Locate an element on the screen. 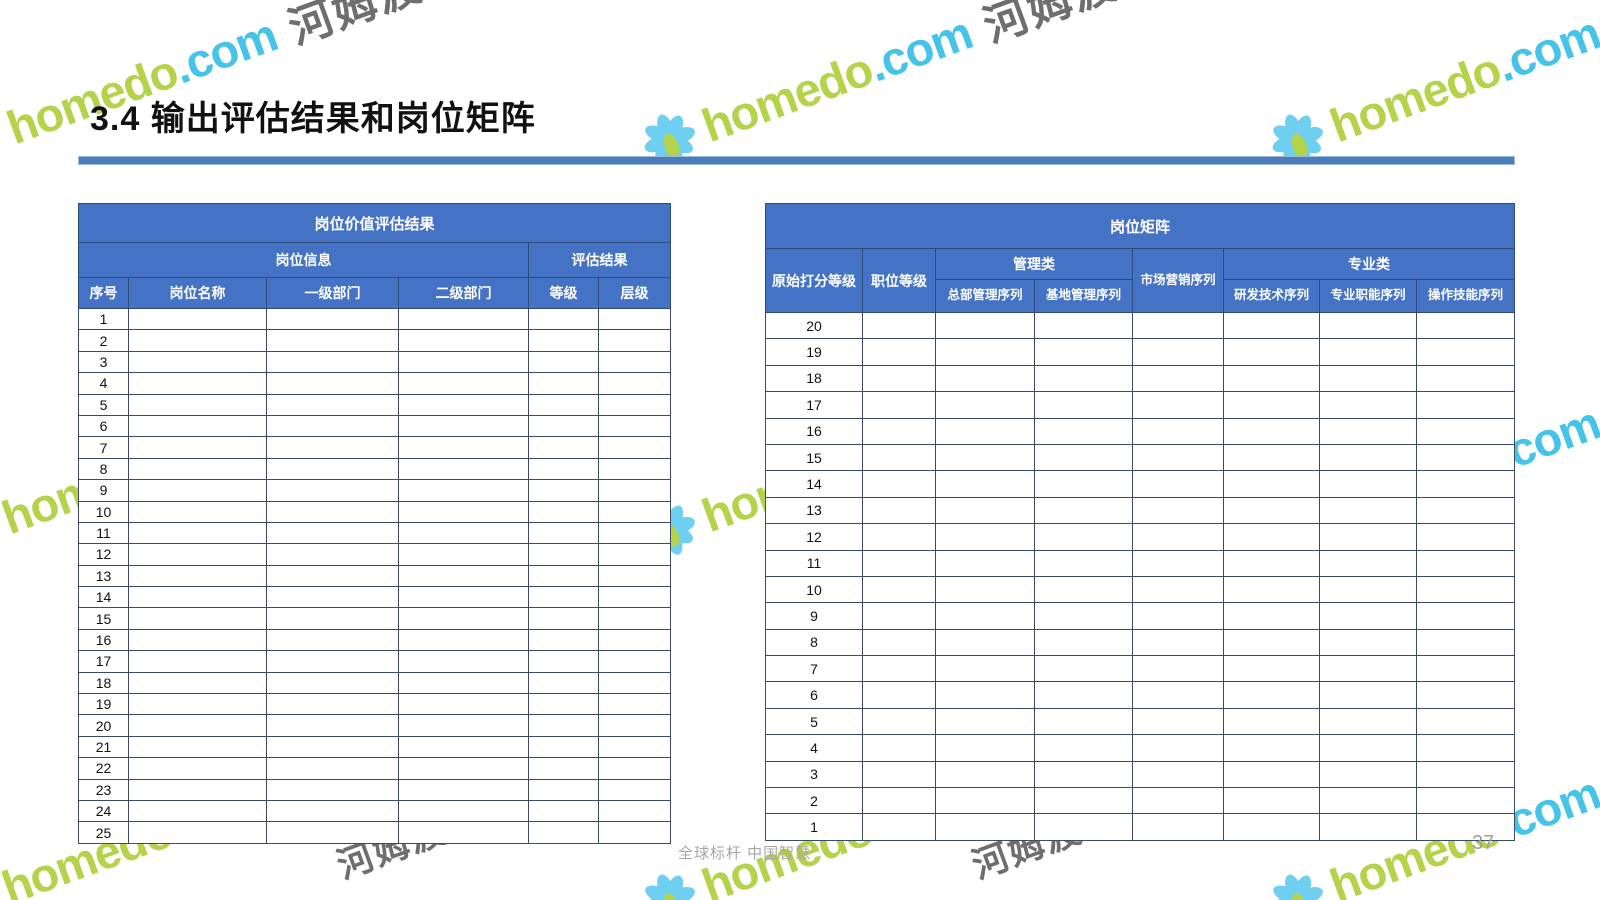 This screenshot has width=1600, height=900. left-cell-seq: 4 is located at coordinates (103, 383).